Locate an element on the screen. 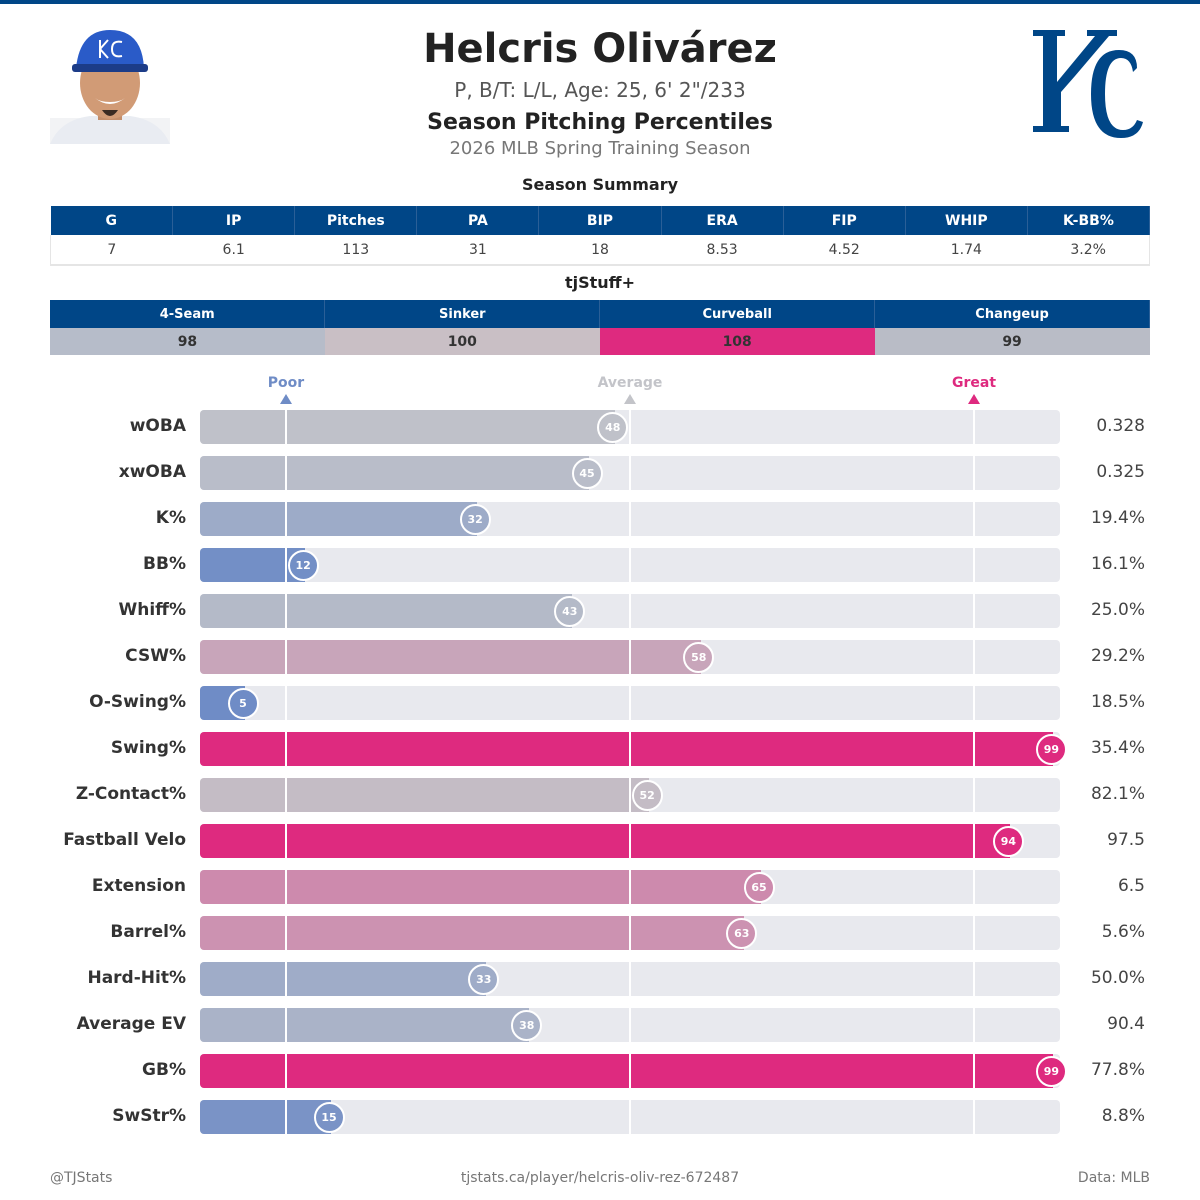 Image resolution: width=1200 pixels, height=1200 pixels. metric-value: 0.325 is located at coordinates (1120, 472).